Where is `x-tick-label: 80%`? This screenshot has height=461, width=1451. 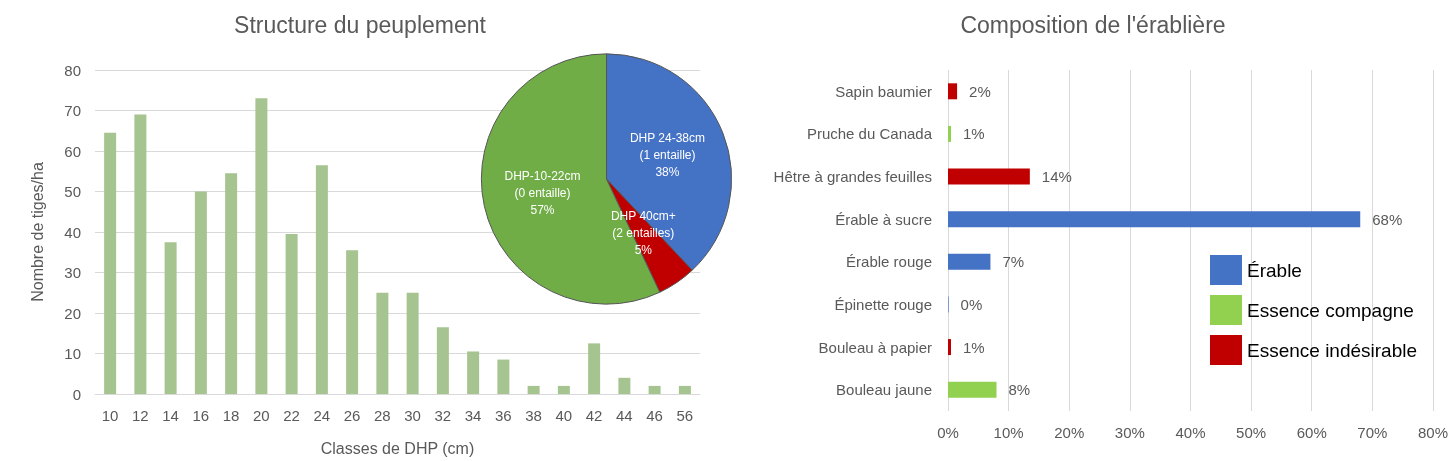 x-tick-label: 80% is located at coordinates (1432, 432).